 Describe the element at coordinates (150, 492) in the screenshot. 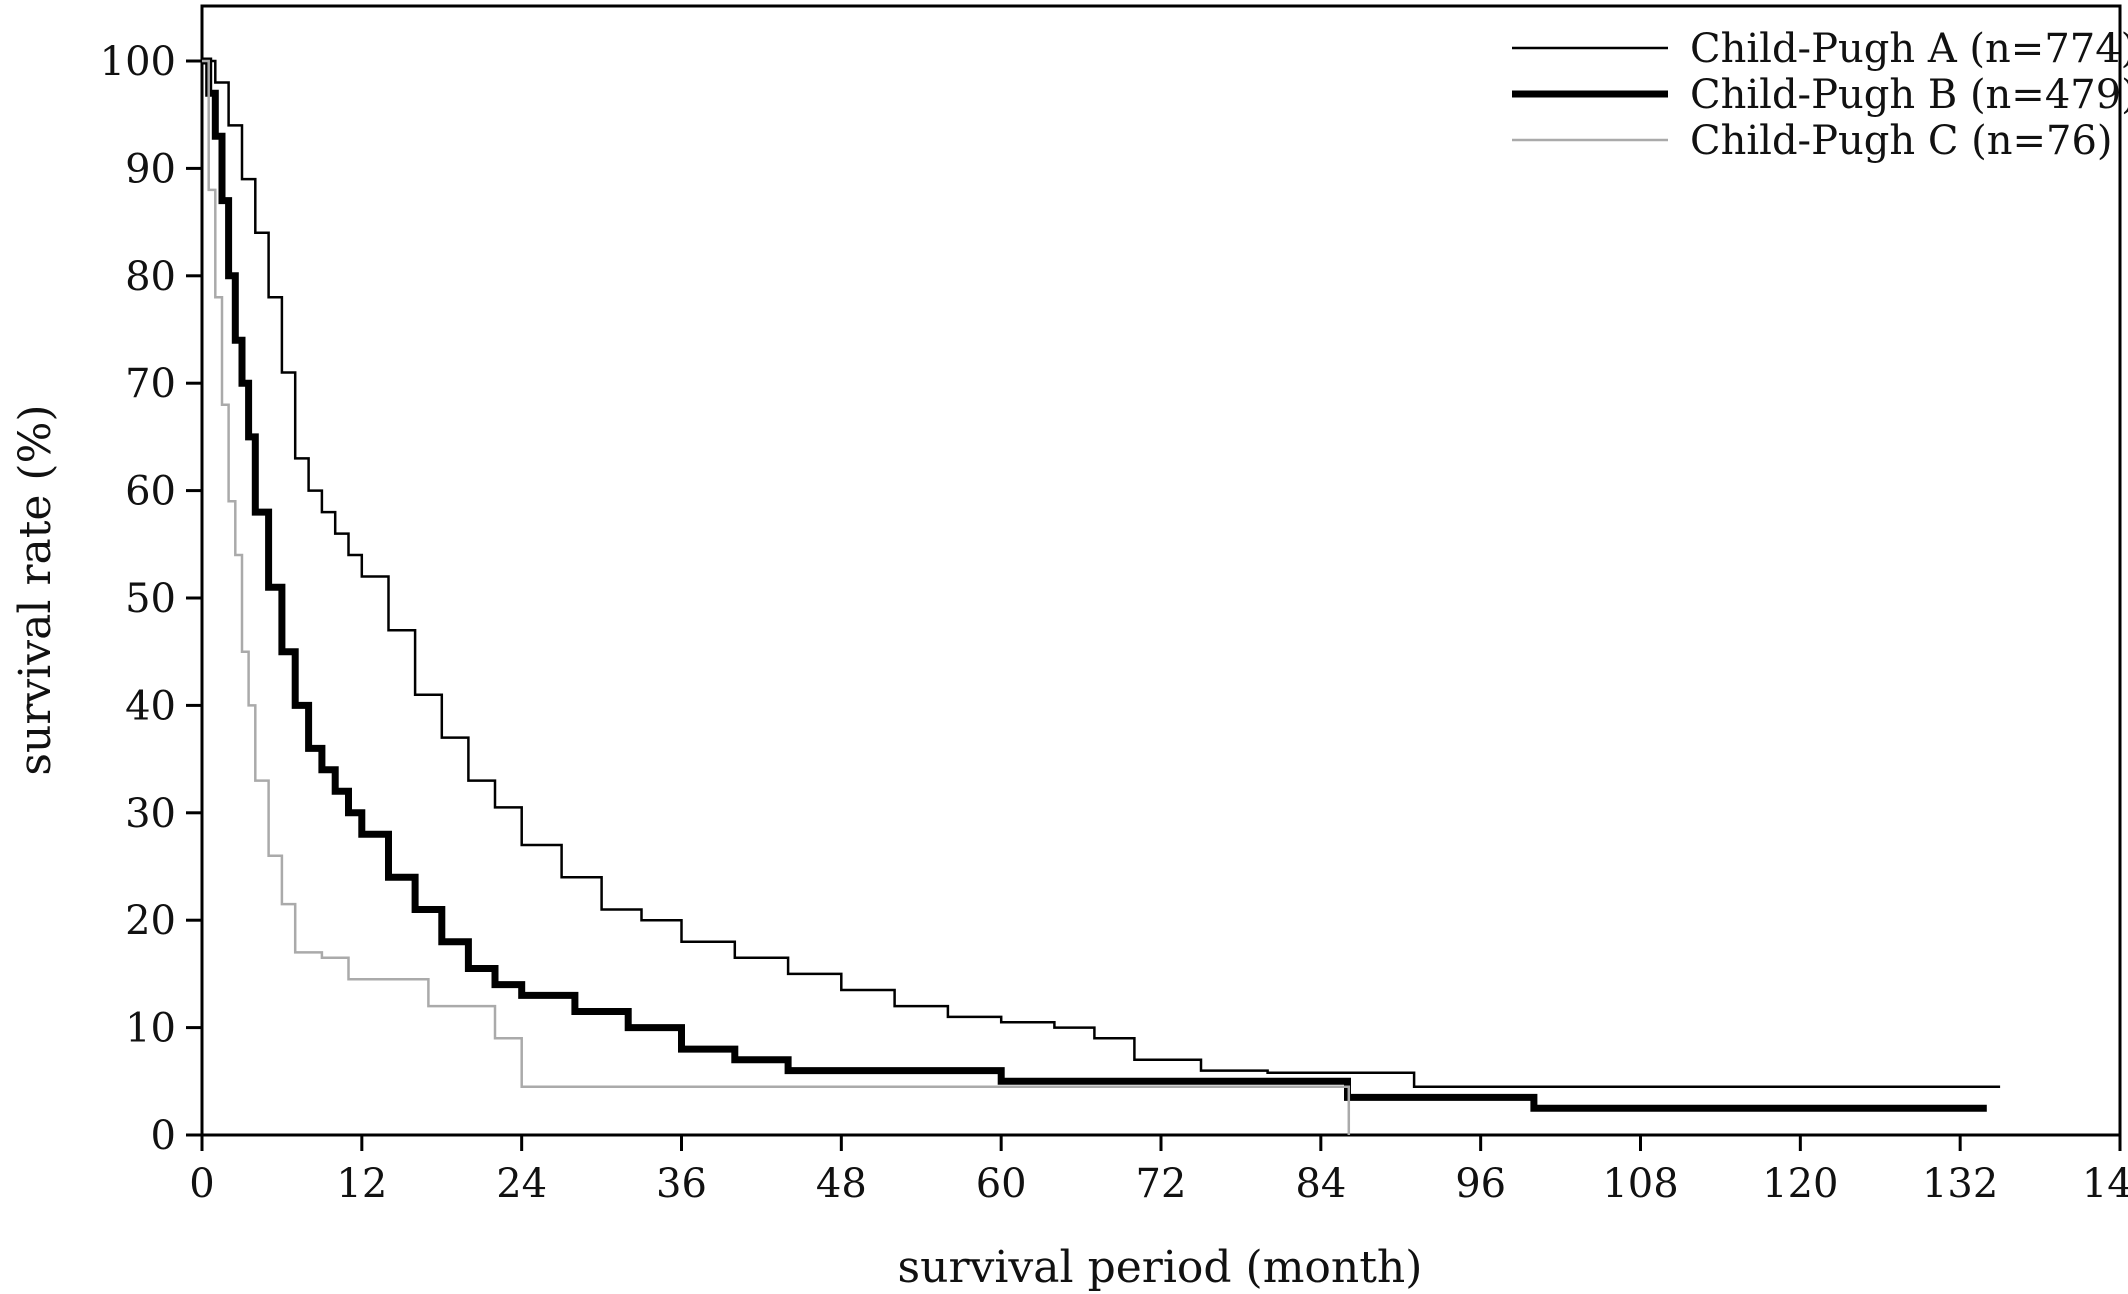

I see `y-tick-label: 60` at that location.